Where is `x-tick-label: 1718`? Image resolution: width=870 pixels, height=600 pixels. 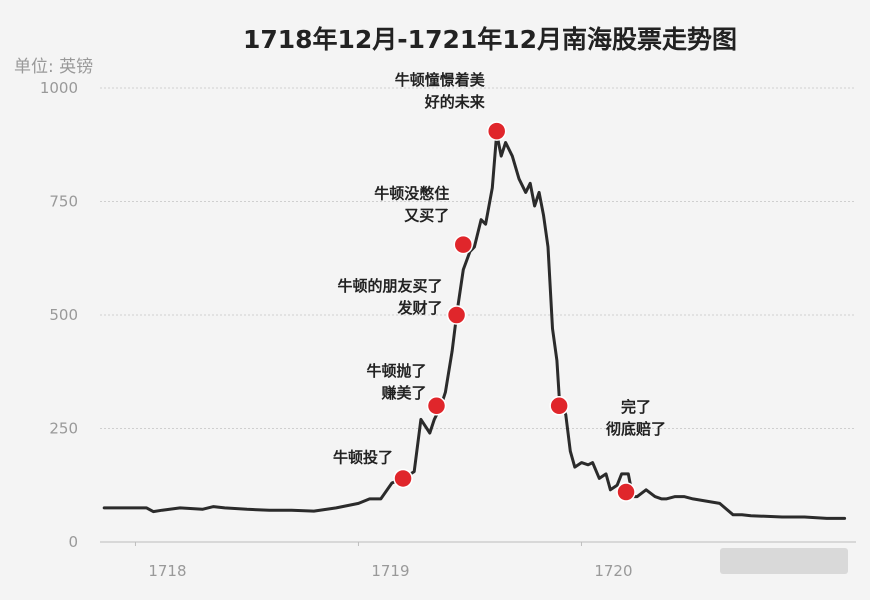 x-tick-label: 1718 is located at coordinates (167, 571).